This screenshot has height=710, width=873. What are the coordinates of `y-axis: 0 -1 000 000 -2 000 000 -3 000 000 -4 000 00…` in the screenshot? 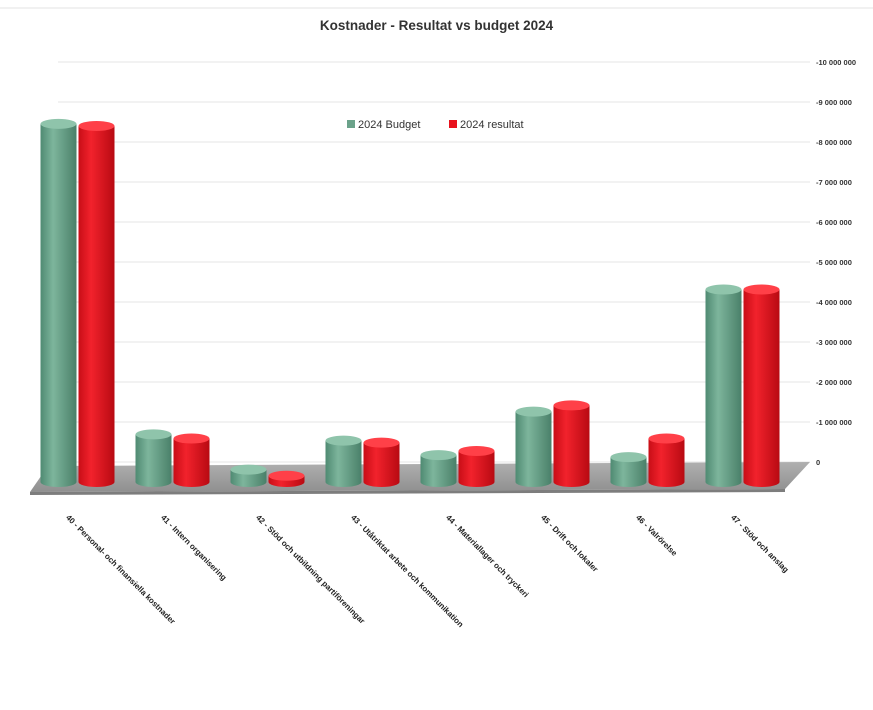 It's located at (836, 262).